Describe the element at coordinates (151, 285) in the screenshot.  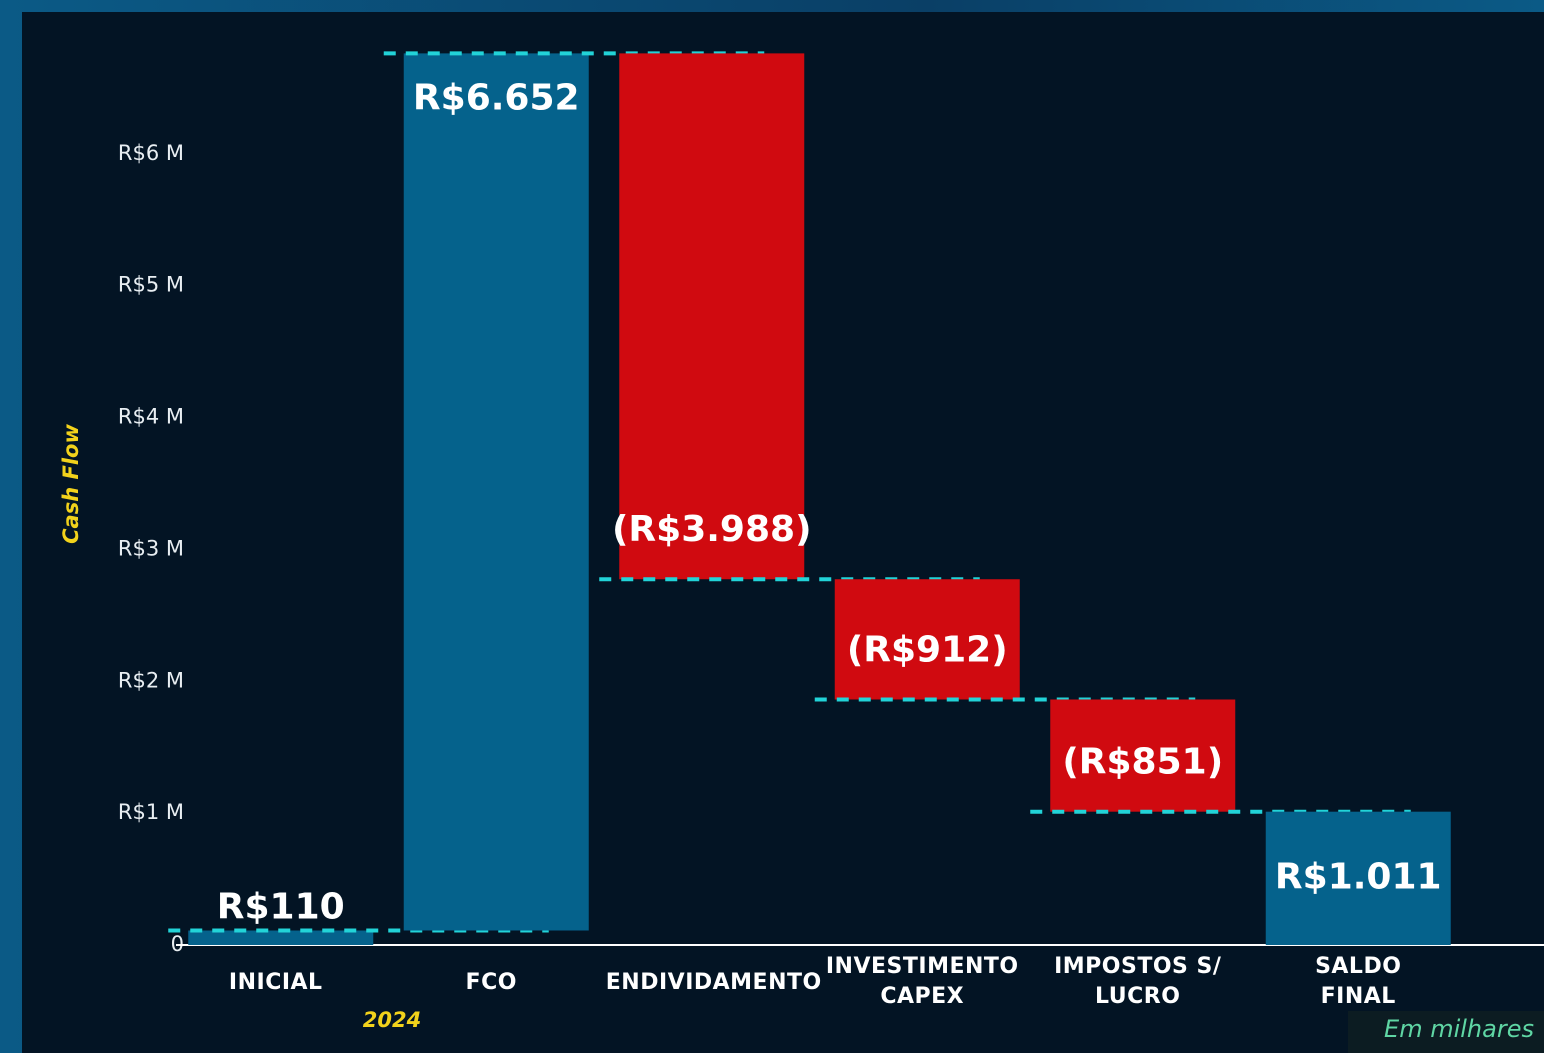
I see `y-tick-label: R$5 M` at that location.